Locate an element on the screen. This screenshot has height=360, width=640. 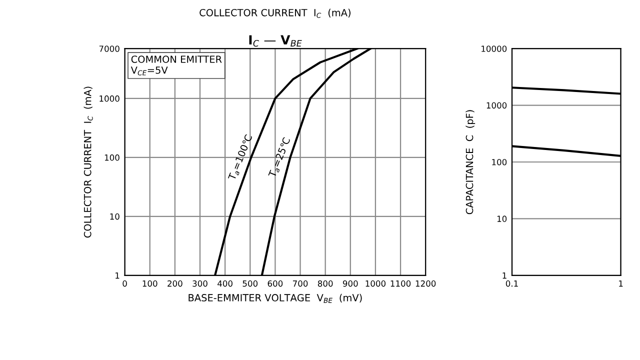
x-tick-label: 700 is located at coordinates (300, 283).